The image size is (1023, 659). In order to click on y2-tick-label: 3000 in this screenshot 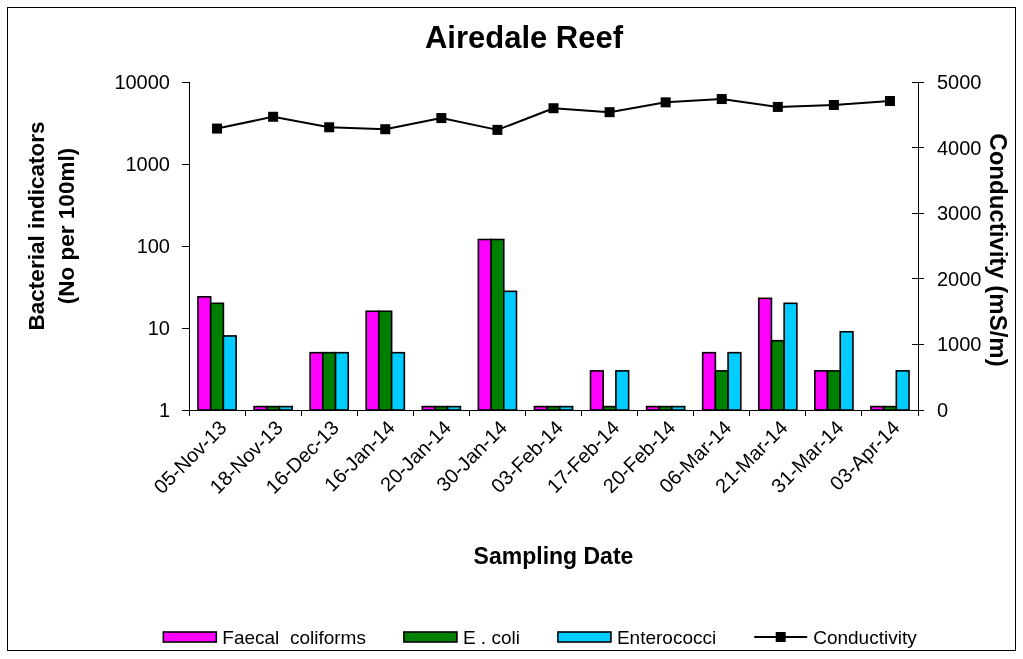, I will do `click(959, 213)`.